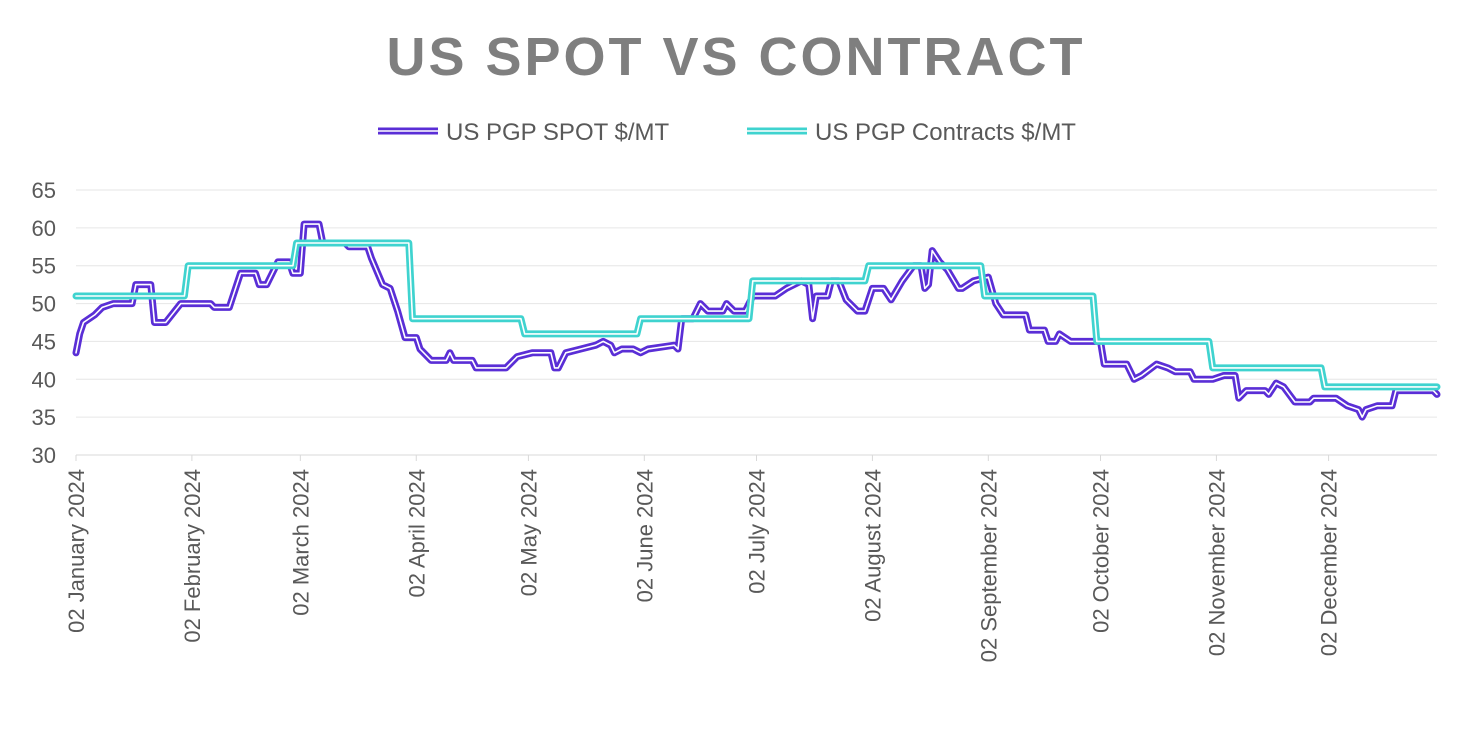 This screenshot has width=1472, height=729. I want to click on x-tick-label: 02 November 2024, so click(1216, 562).